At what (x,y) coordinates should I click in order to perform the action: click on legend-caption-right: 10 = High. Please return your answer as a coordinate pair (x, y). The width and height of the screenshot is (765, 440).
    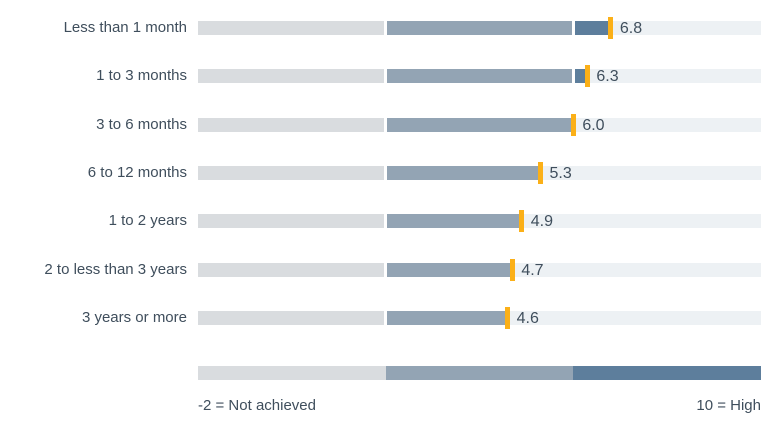
    Looking at the image, I should click on (728, 405).